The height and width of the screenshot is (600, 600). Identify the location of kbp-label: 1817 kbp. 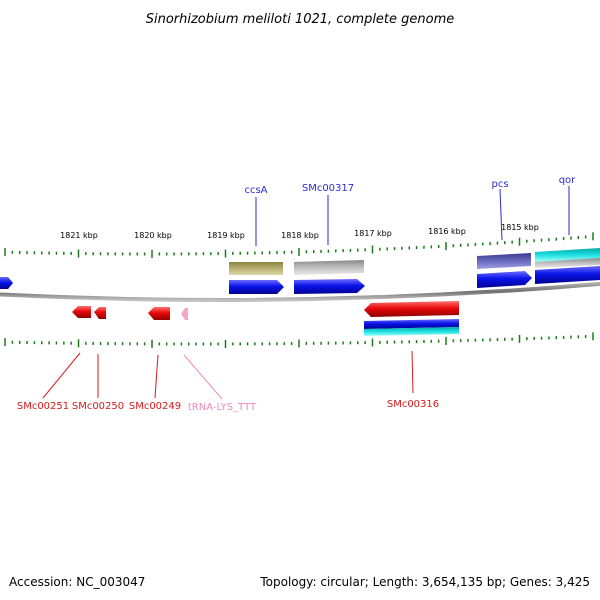
(373, 233).